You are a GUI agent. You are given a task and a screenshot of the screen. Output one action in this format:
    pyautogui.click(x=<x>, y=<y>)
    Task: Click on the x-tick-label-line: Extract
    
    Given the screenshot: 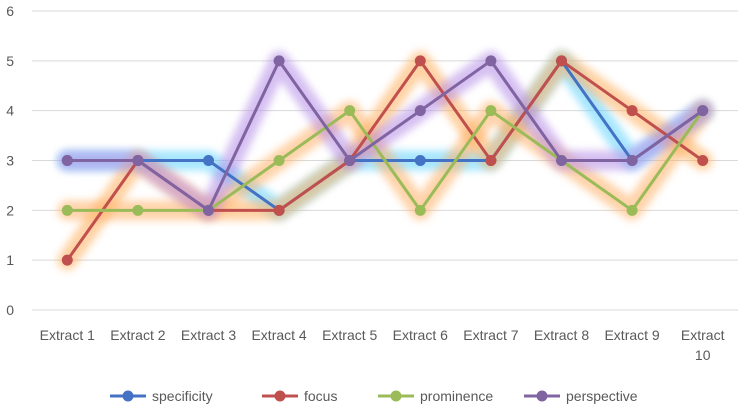 What is the action you would take?
    pyautogui.click(x=703, y=335)
    